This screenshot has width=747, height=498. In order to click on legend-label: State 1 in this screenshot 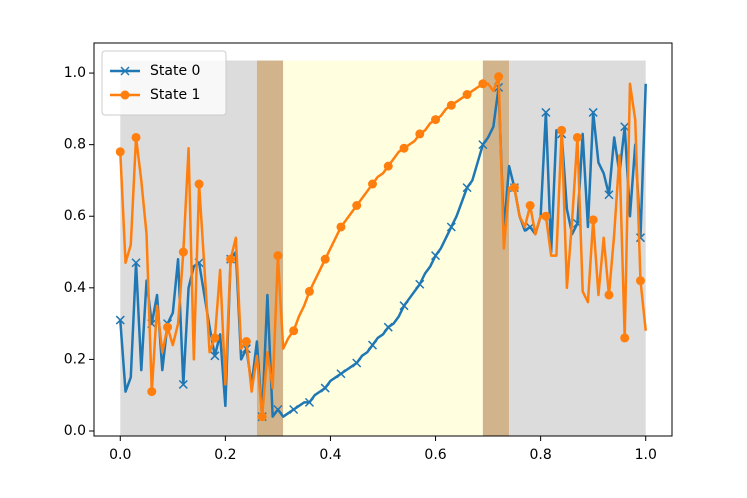, I will do `click(175, 95)`.